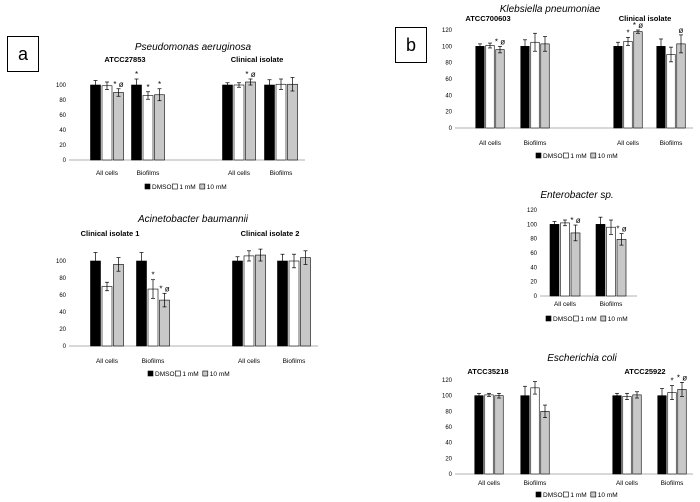  I want to click on chart-subtitle: ATCC27853, so click(124, 59).